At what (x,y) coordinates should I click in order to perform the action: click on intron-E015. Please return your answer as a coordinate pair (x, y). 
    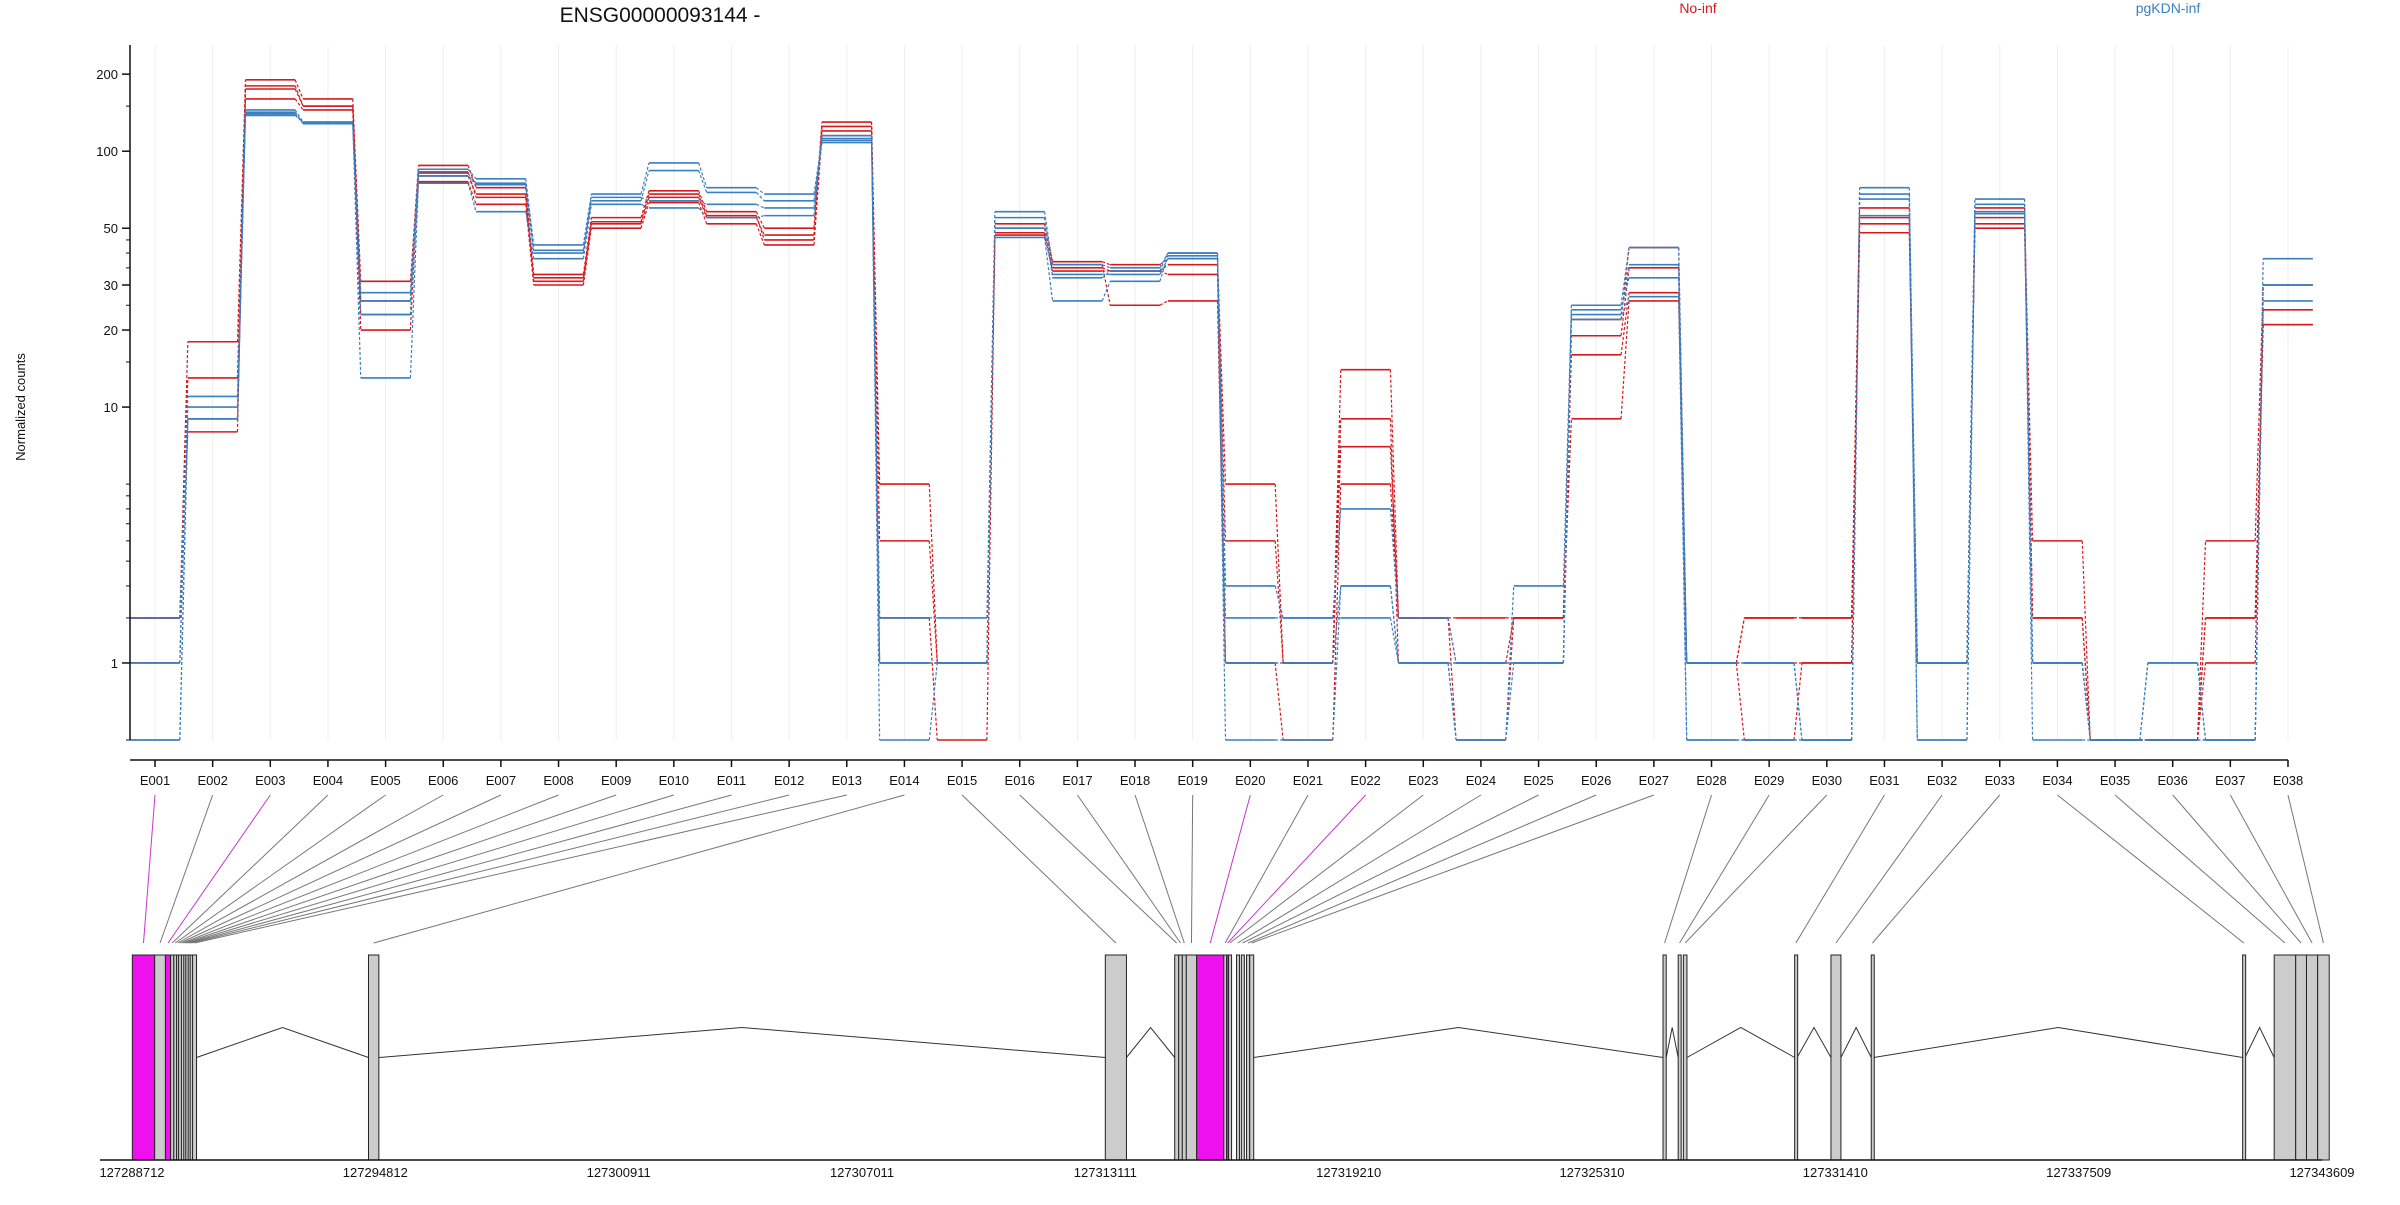
    Looking at the image, I should click on (1151, 1042).